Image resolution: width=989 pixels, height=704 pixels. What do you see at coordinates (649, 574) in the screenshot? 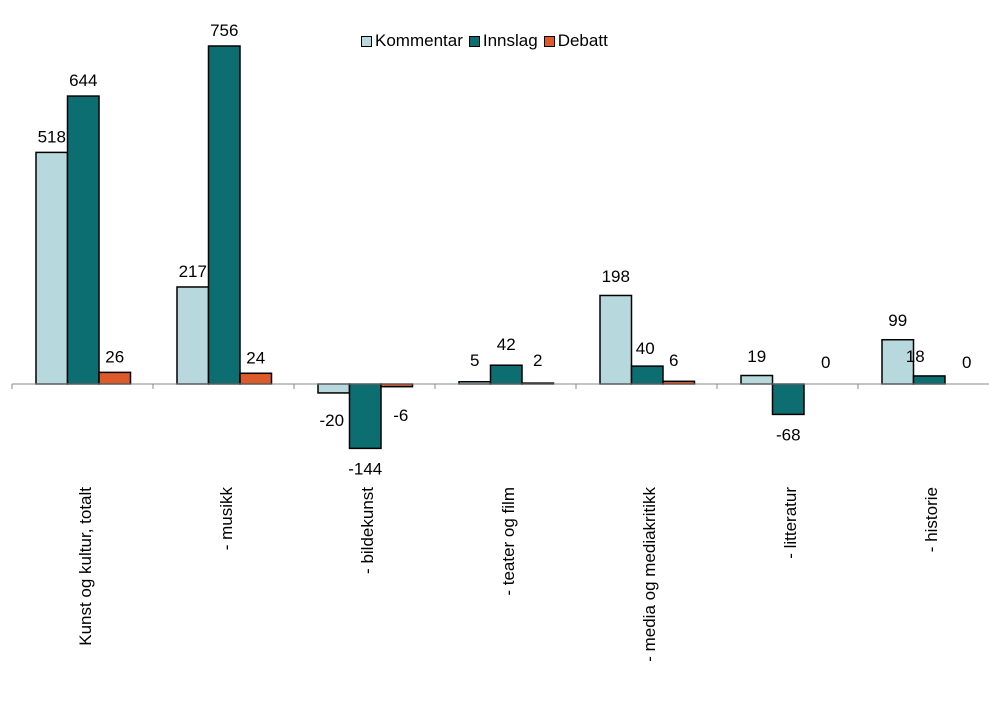
I see `x-tick-label: - media og mediakritikk` at bounding box center [649, 574].